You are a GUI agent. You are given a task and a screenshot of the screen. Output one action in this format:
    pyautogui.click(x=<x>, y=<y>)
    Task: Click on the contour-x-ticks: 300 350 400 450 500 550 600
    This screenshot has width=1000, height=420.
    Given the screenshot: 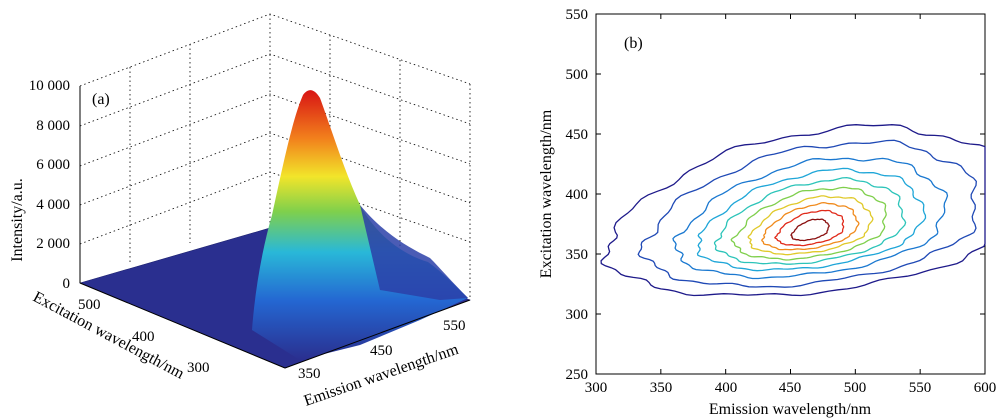 What is the action you would take?
    pyautogui.click(x=791, y=388)
    